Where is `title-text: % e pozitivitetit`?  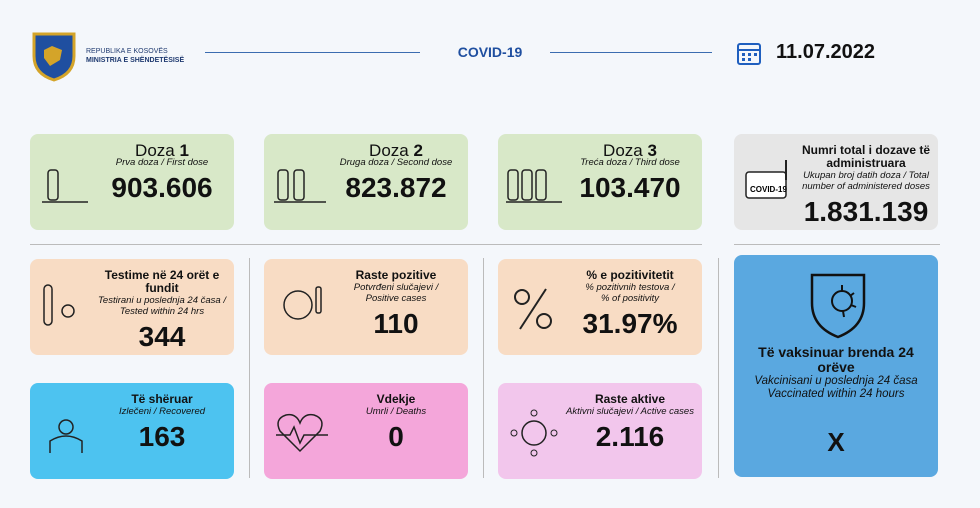 title-text: % e pozitivitetit is located at coordinates (630, 275).